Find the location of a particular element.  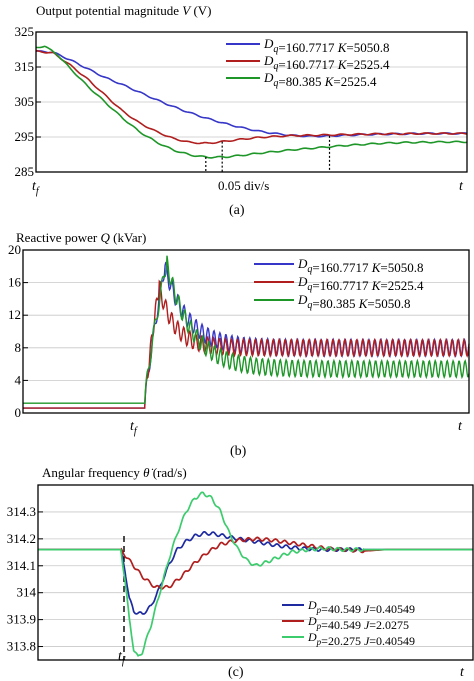

chart-c-y-ticks: 313.8 313.9 314 314.1 314.2 314.3 is located at coordinates (25, 579).